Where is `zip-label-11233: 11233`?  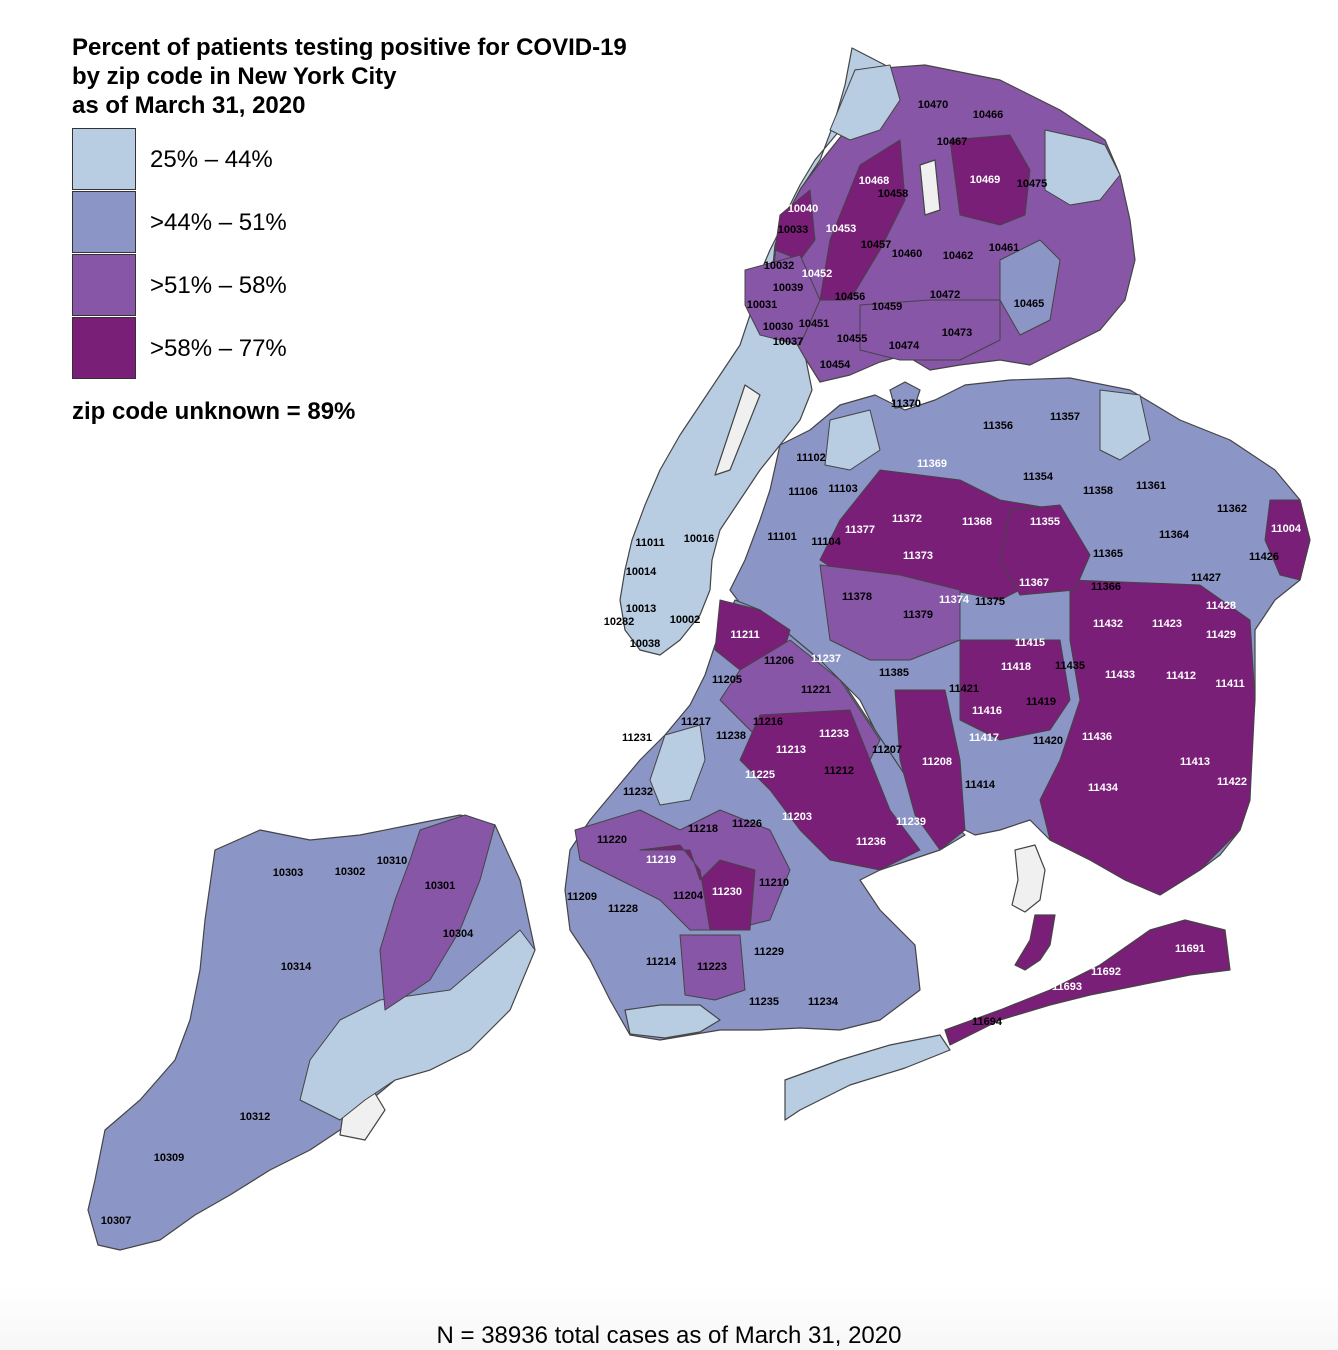
zip-label-11233: 11233 is located at coordinates (834, 734).